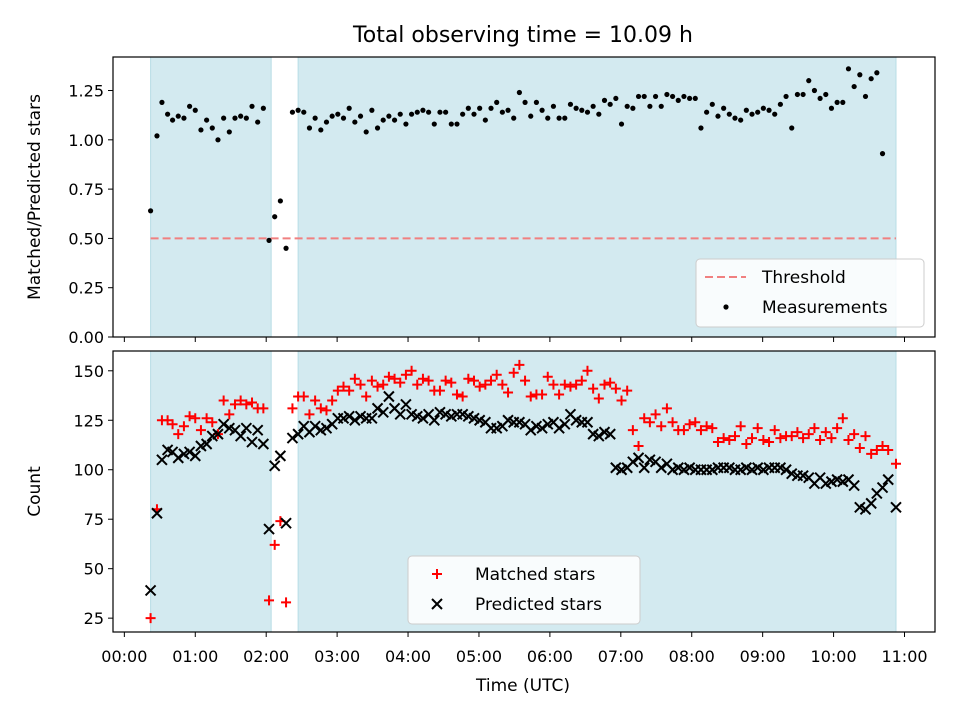 This screenshot has height=720, width=960. I want to click on legend-threshold-label: Threshold, so click(803, 278).